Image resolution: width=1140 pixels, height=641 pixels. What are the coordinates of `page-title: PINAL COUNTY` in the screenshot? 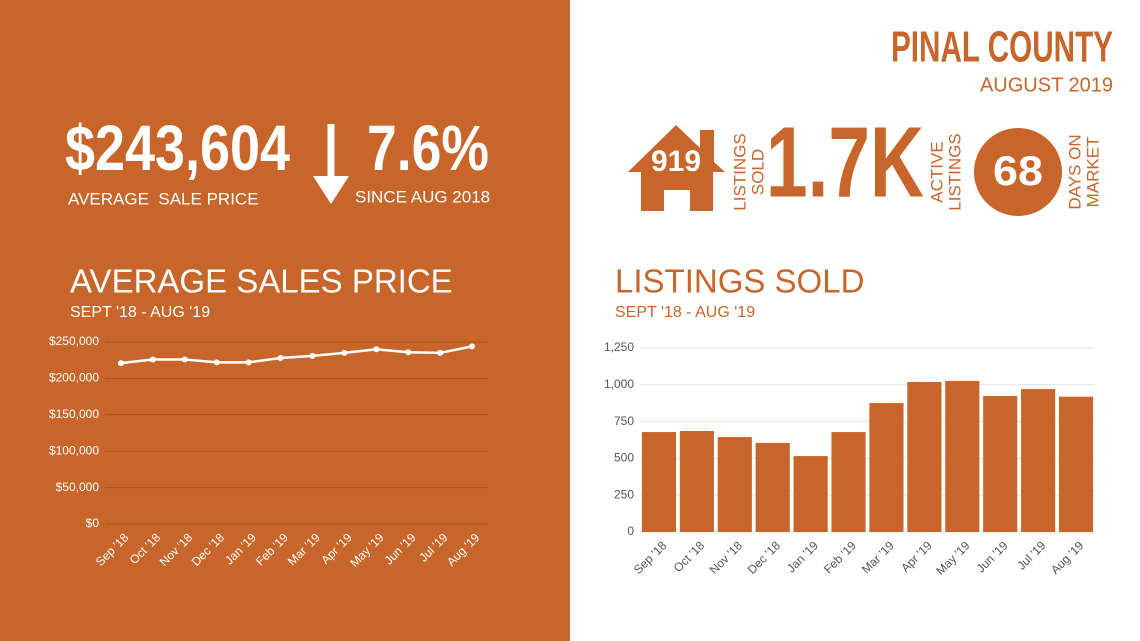 It's located at (1002, 47).